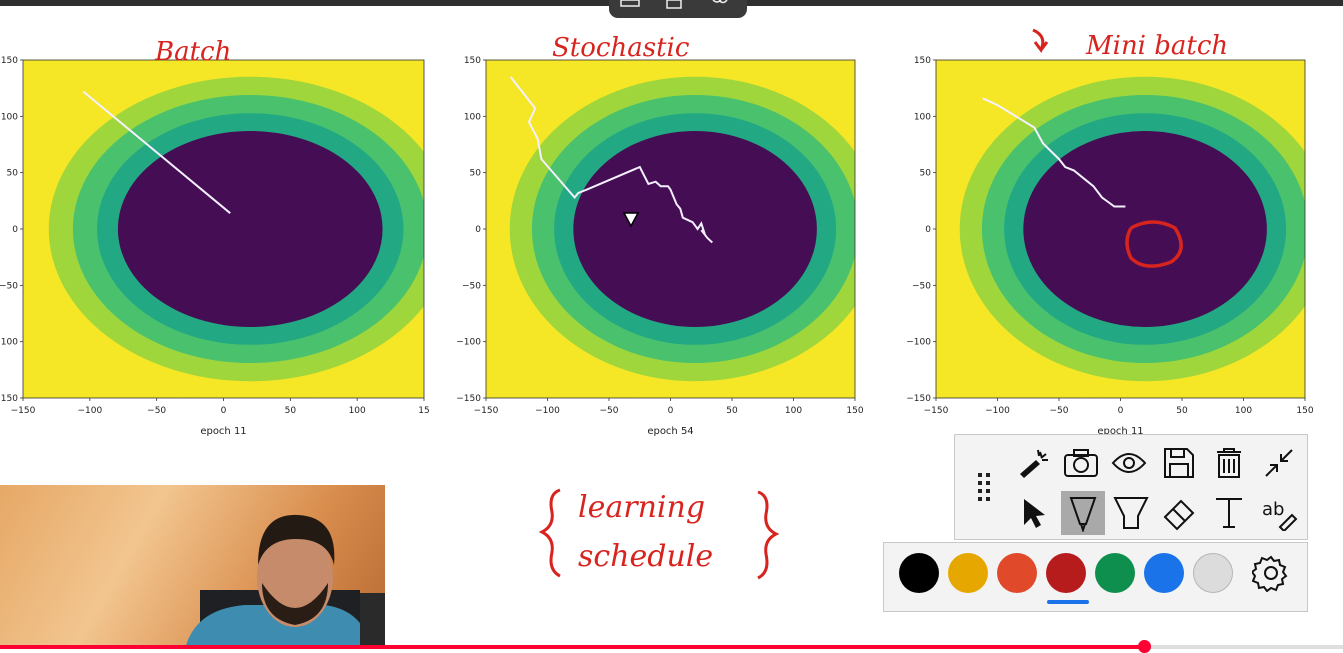 The height and width of the screenshot is (653, 1343). What do you see at coordinates (1040, 40) in the screenshot?
I see `ink-arrow` at bounding box center [1040, 40].